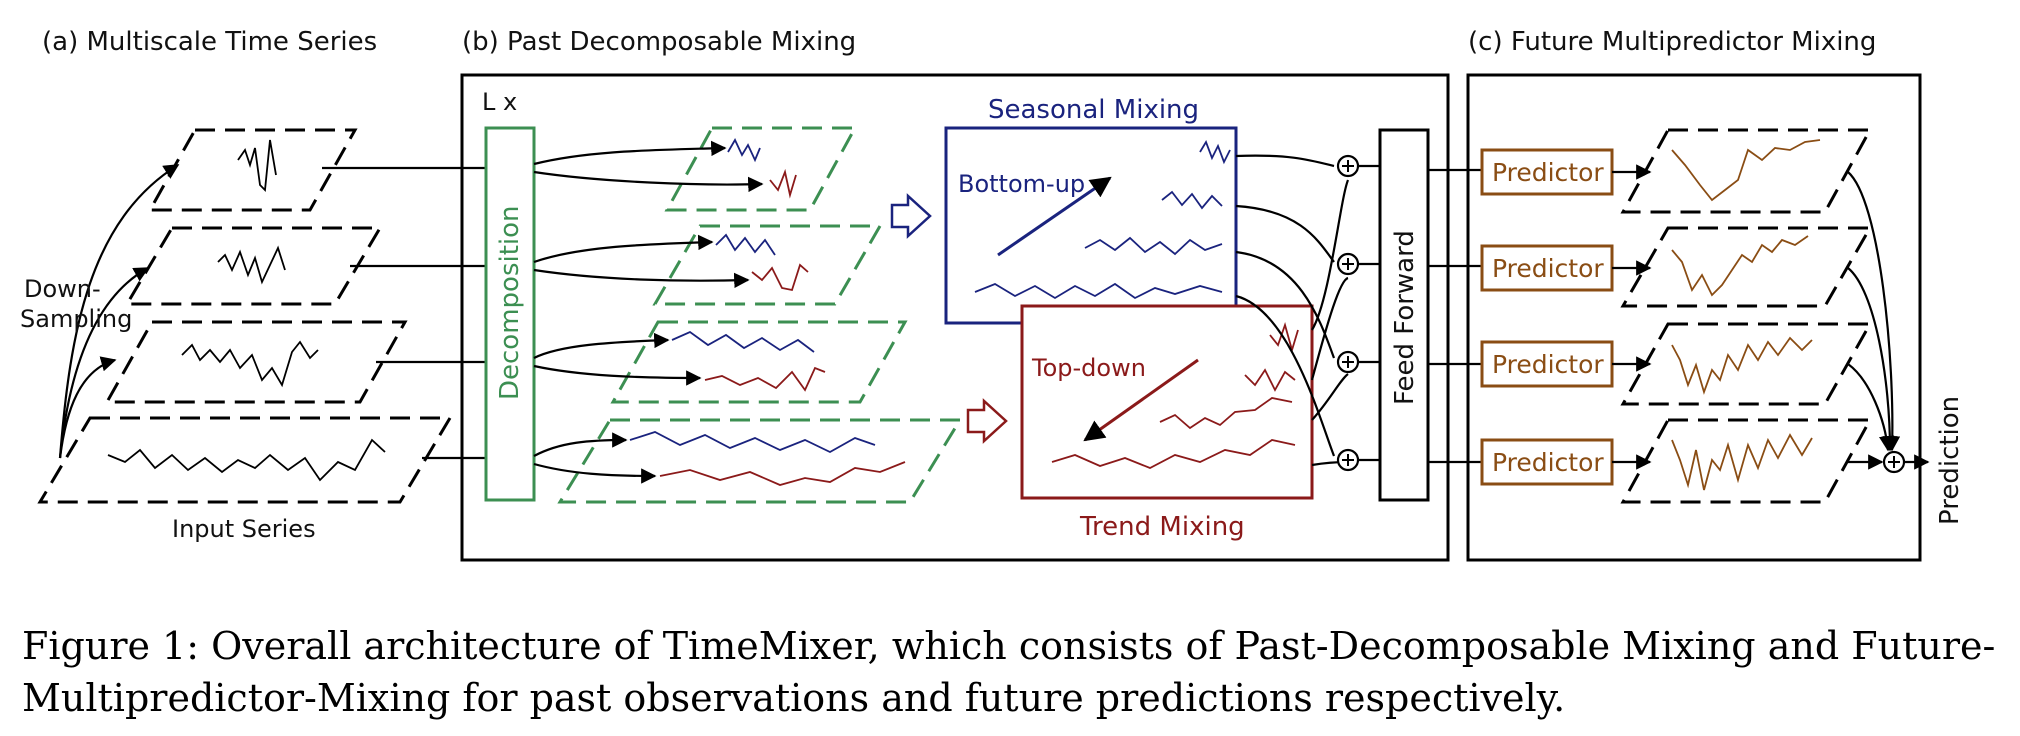 Image resolution: width=2020 pixels, height=736 pixels. What do you see at coordinates (1874, 320) in the screenshot?
I see `aggregation-curves` at bounding box center [1874, 320].